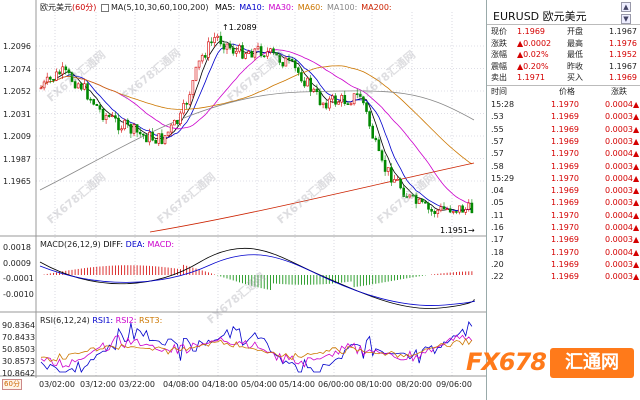 This screenshot has width=640, height=400. I want to click on tick-row: .11 1.1970 0.0004▲, so click(563, 216).